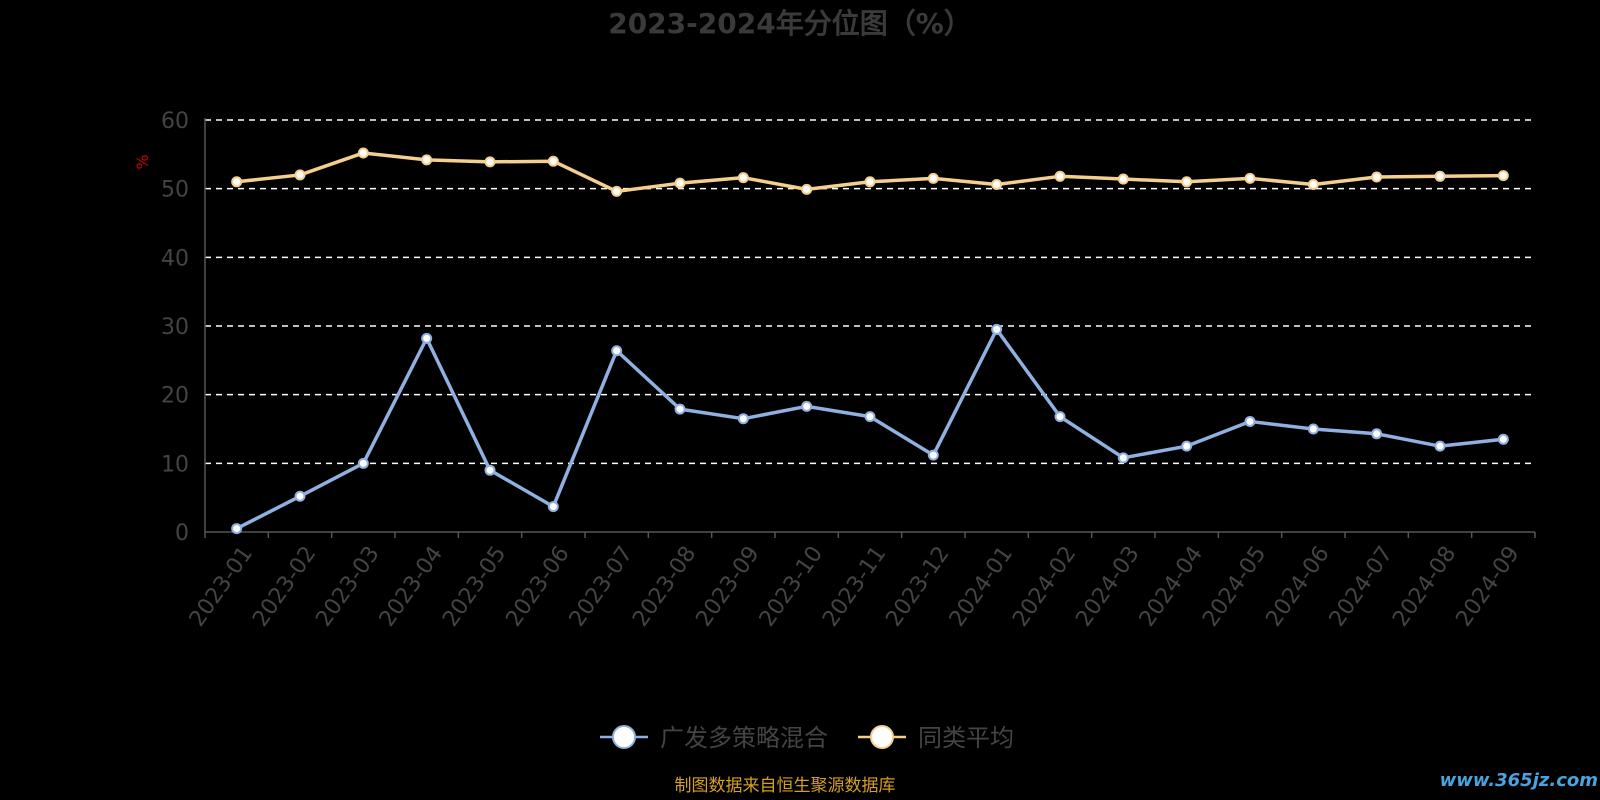 This screenshot has height=800, width=1600. I want to click on x-tick-label: 2023-06, so click(537, 587).